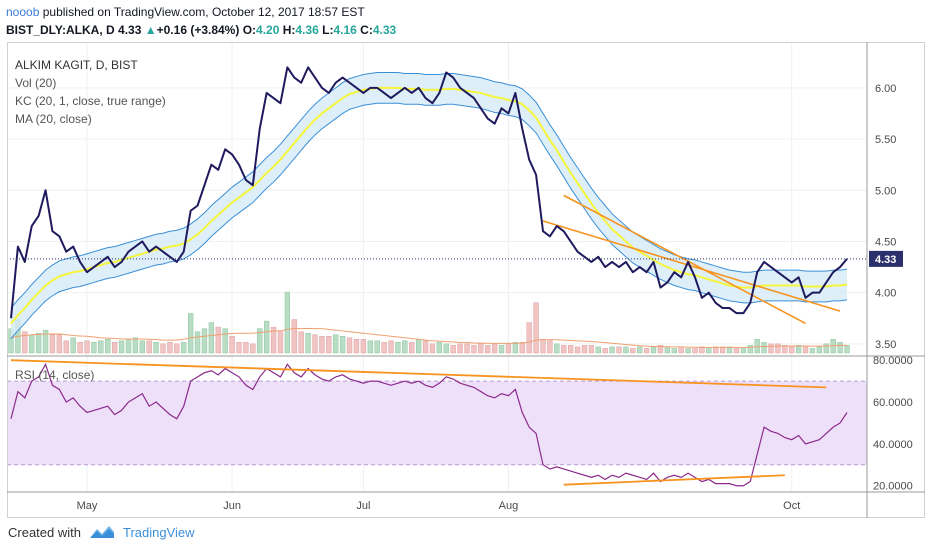  What do you see at coordinates (268, 30) in the screenshot?
I see `open-value: 4.20` at bounding box center [268, 30].